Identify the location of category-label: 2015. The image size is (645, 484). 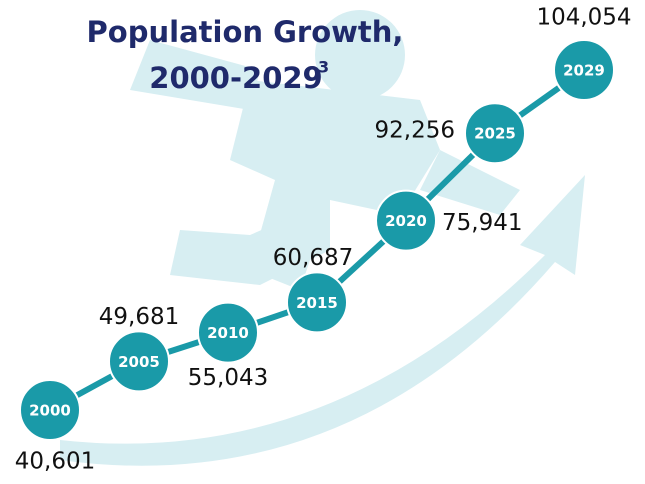
(317, 303).